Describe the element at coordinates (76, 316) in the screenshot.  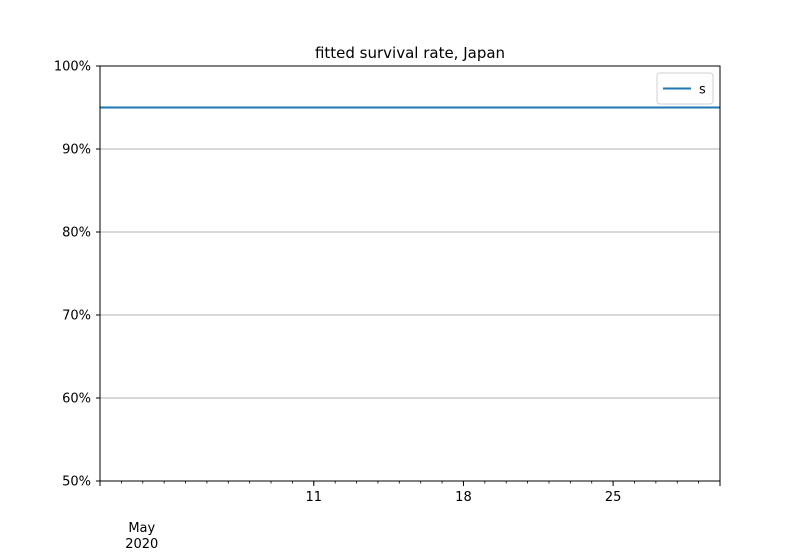
I see `y-tick-label: 70%` at that location.